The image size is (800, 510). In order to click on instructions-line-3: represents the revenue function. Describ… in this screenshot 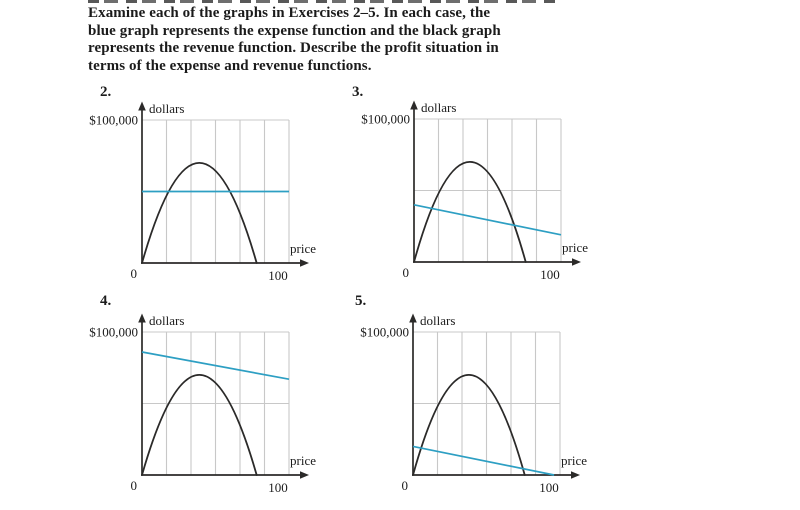, I will do `click(293, 48)`.